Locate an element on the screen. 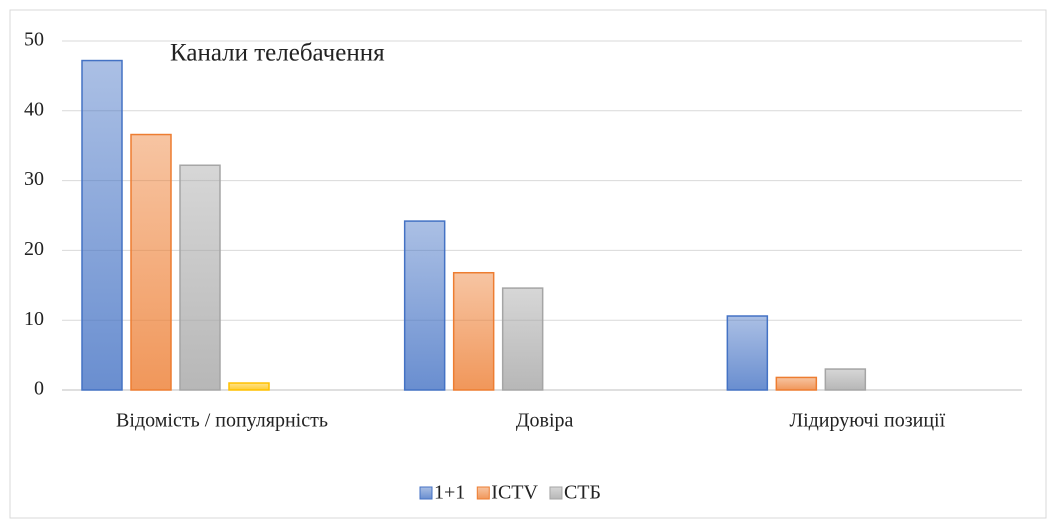  legend-label: СТБ is located at coordinates (582, 493).